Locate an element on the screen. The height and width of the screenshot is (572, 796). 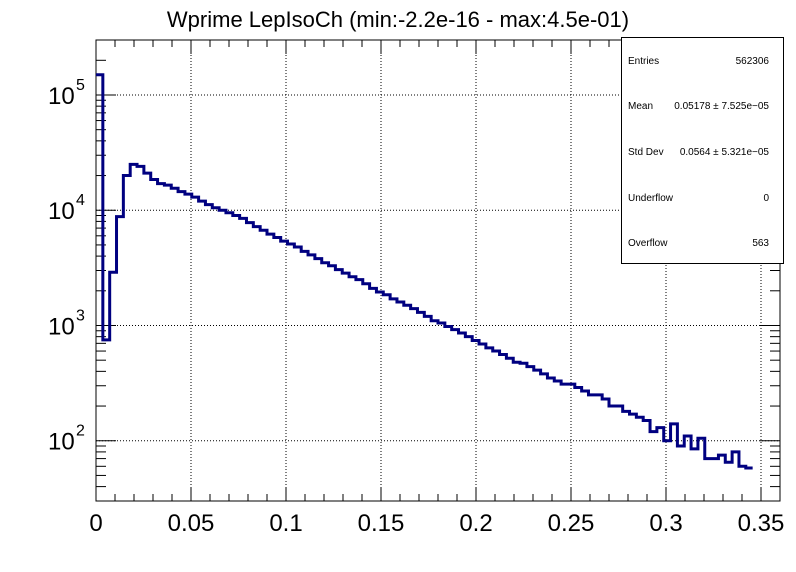
y-tick-exponent: 2 is located at coordinates (80, 431).